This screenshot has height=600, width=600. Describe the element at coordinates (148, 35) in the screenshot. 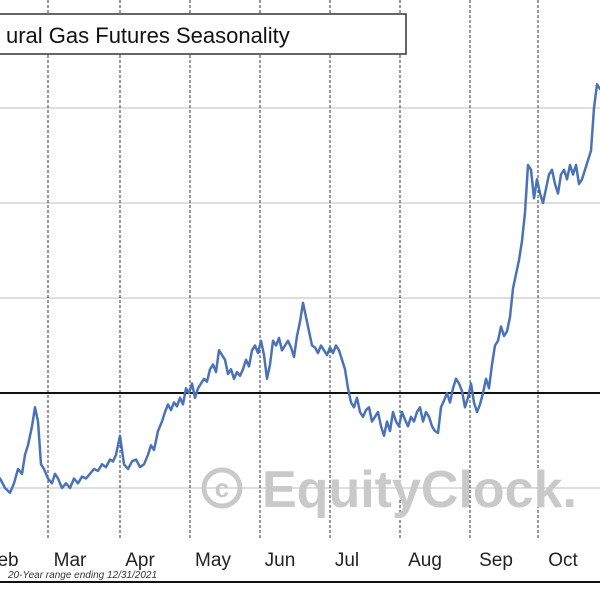

I see `chart-title: ural Gas Futures Seasonality` at that location.